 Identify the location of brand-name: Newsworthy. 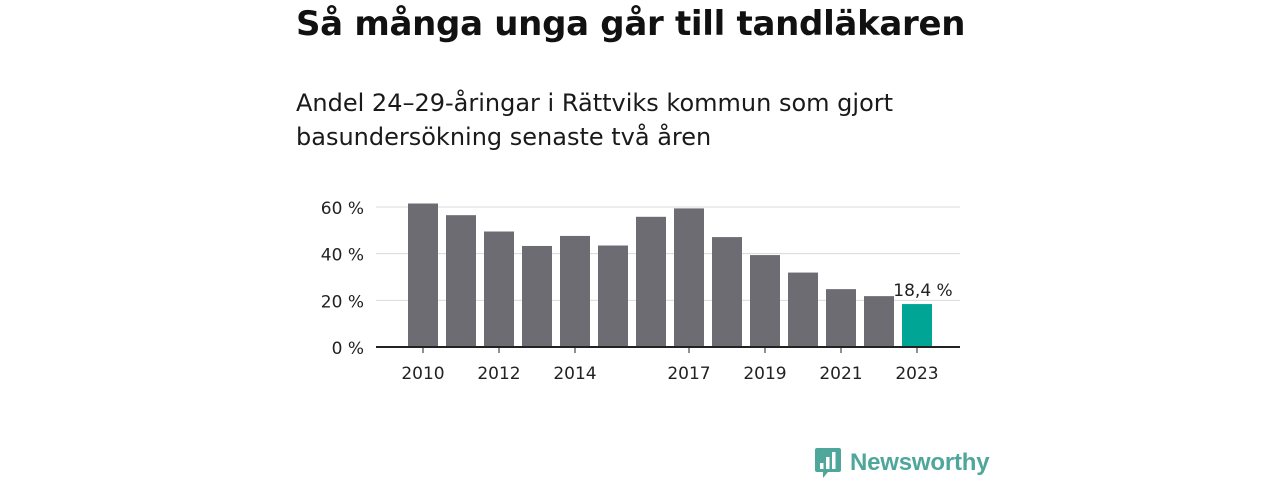
(920, 462).